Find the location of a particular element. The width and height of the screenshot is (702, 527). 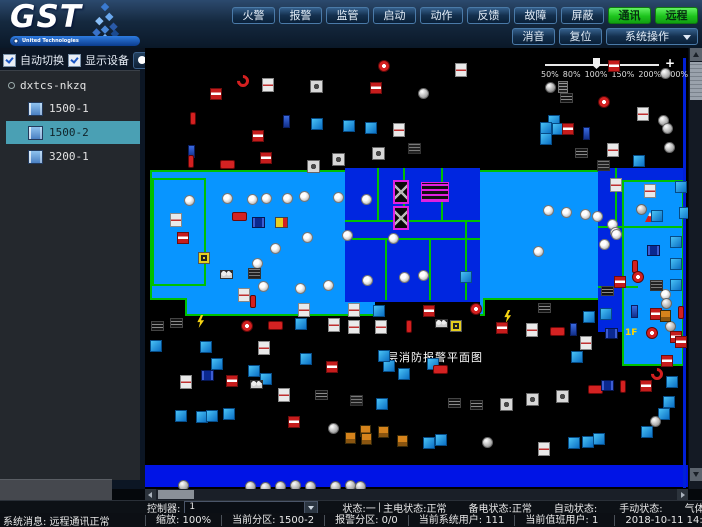

menu-button: 远程 is located at coordinates (676, 15).